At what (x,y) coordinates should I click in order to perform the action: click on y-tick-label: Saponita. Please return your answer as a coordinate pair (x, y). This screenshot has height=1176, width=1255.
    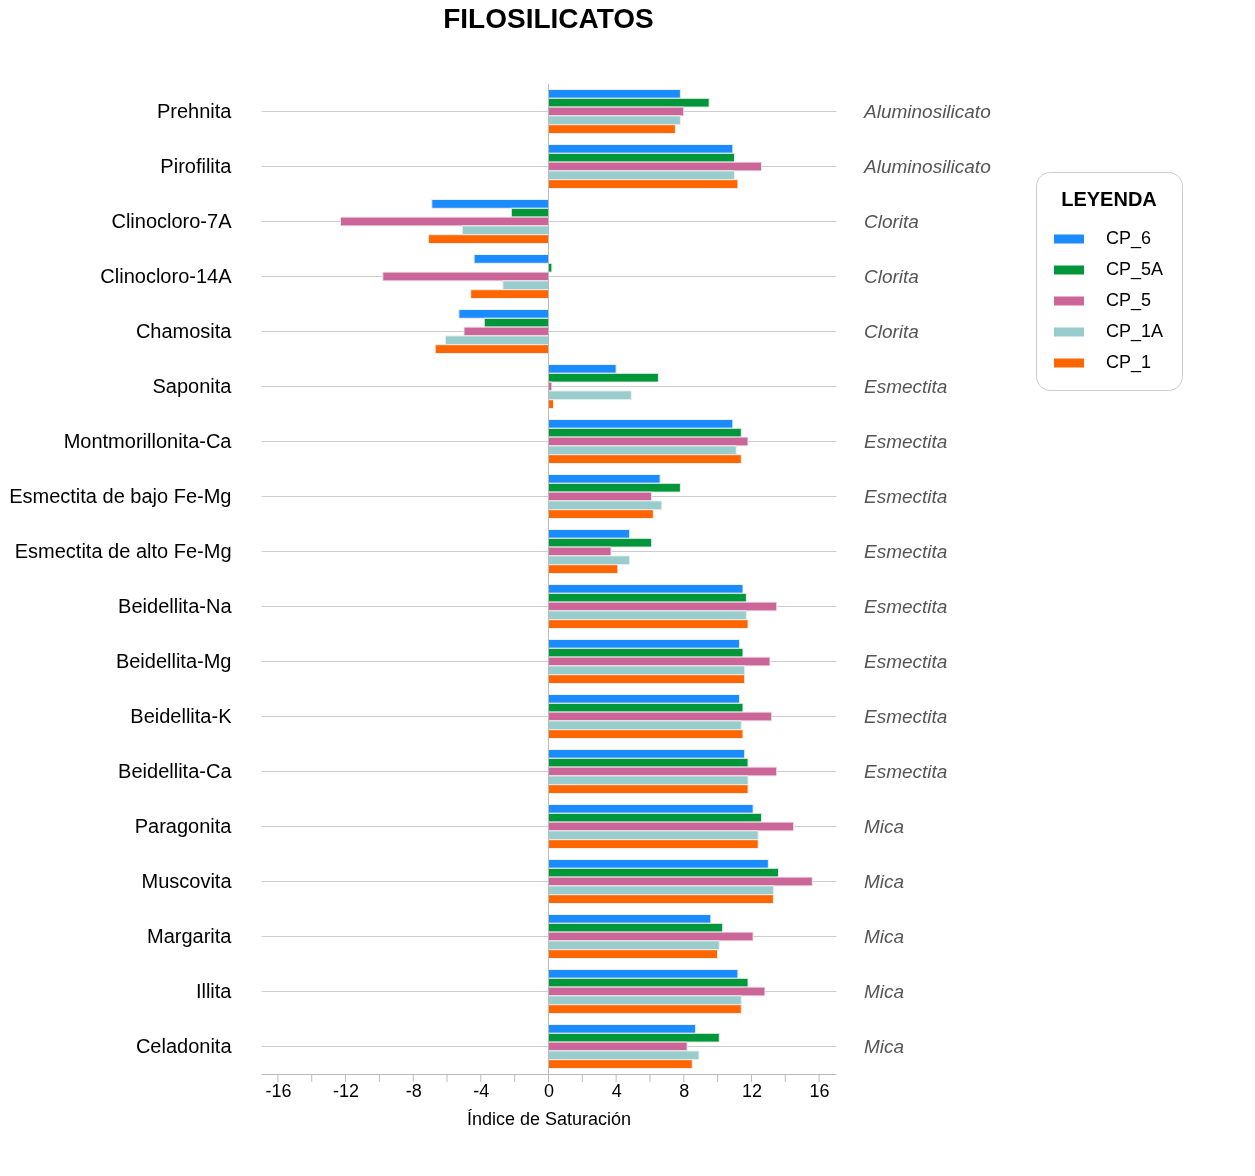
    Looking at the image, I should click on (192, 385).